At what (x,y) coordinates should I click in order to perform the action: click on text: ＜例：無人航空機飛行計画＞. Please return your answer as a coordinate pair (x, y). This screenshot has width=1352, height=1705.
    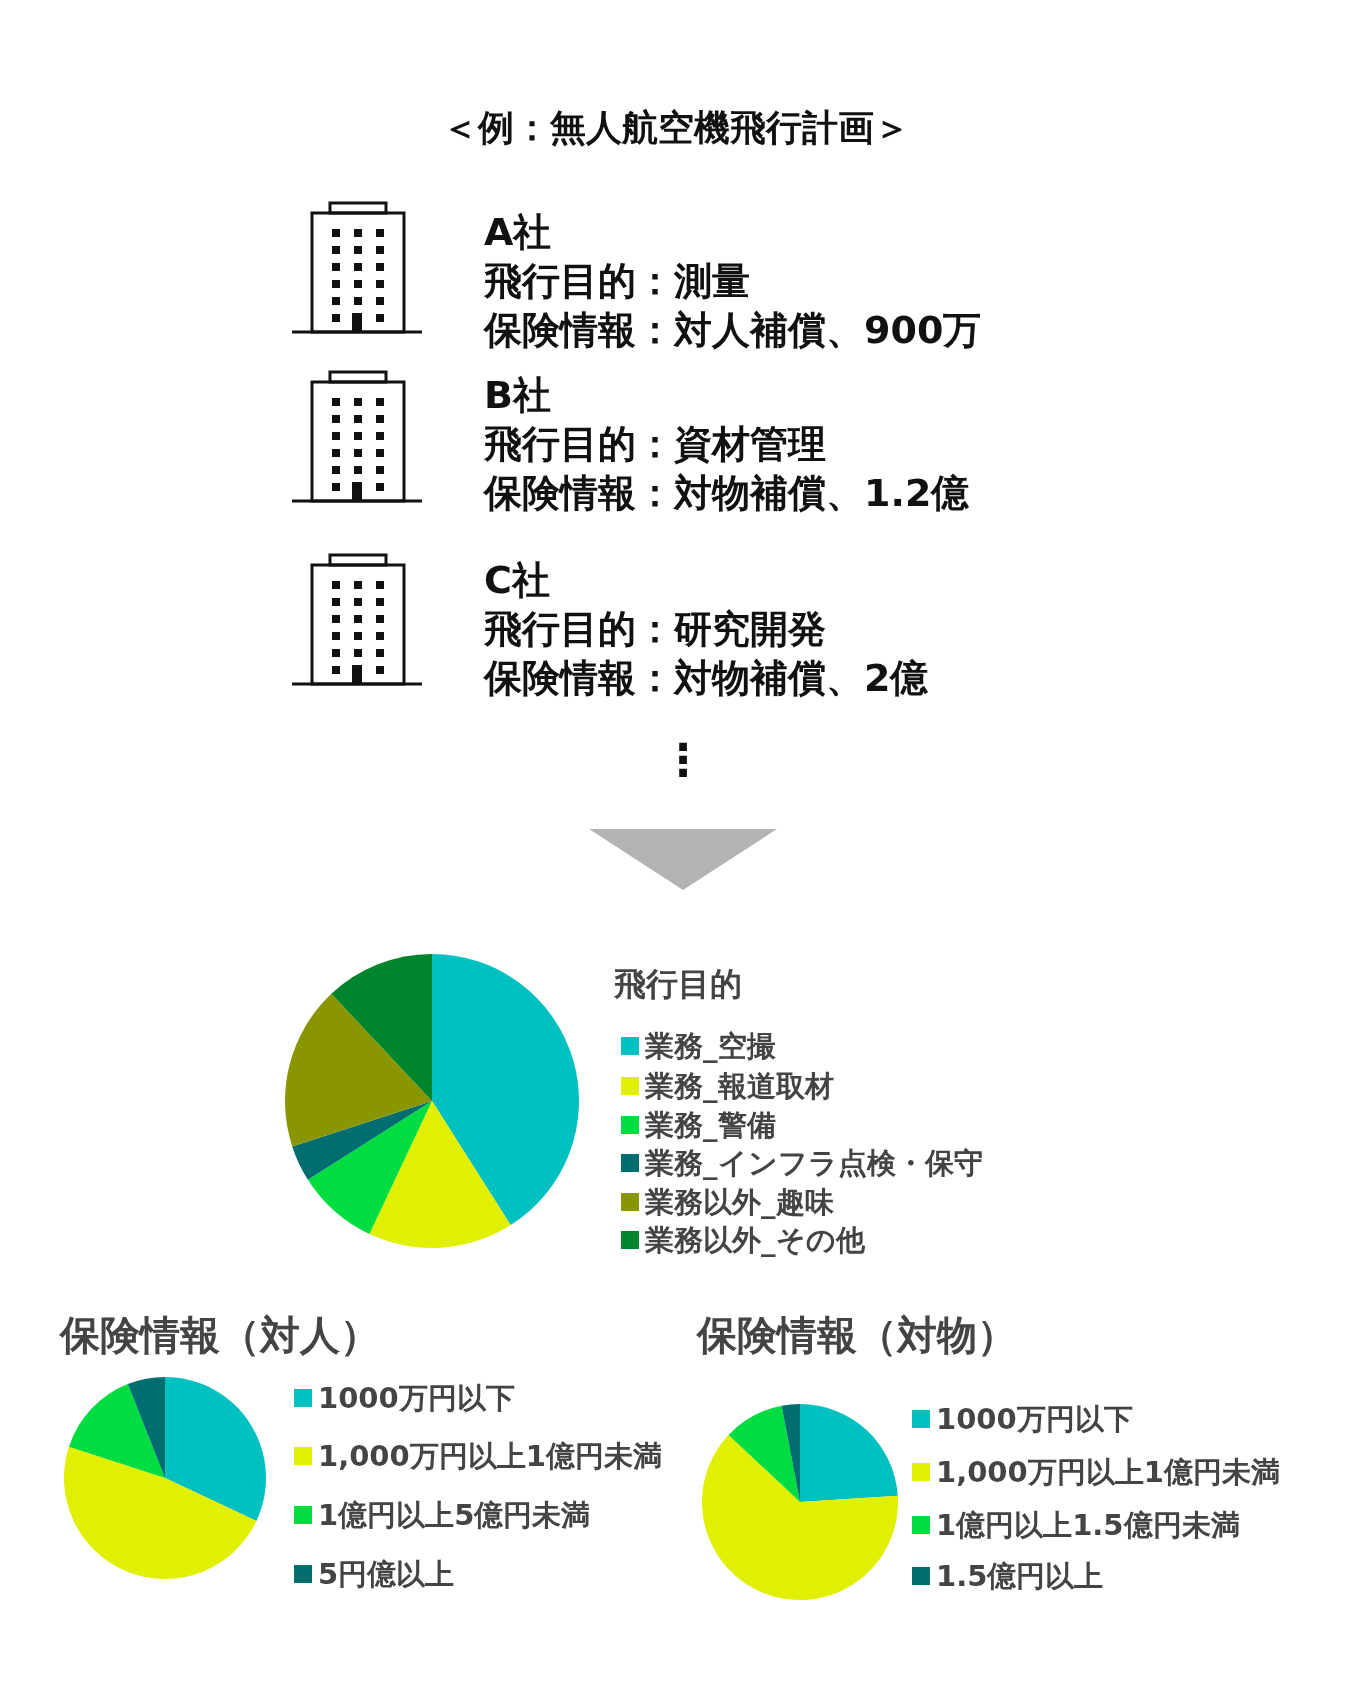
    Looking at the image, I should click on (676, 127).